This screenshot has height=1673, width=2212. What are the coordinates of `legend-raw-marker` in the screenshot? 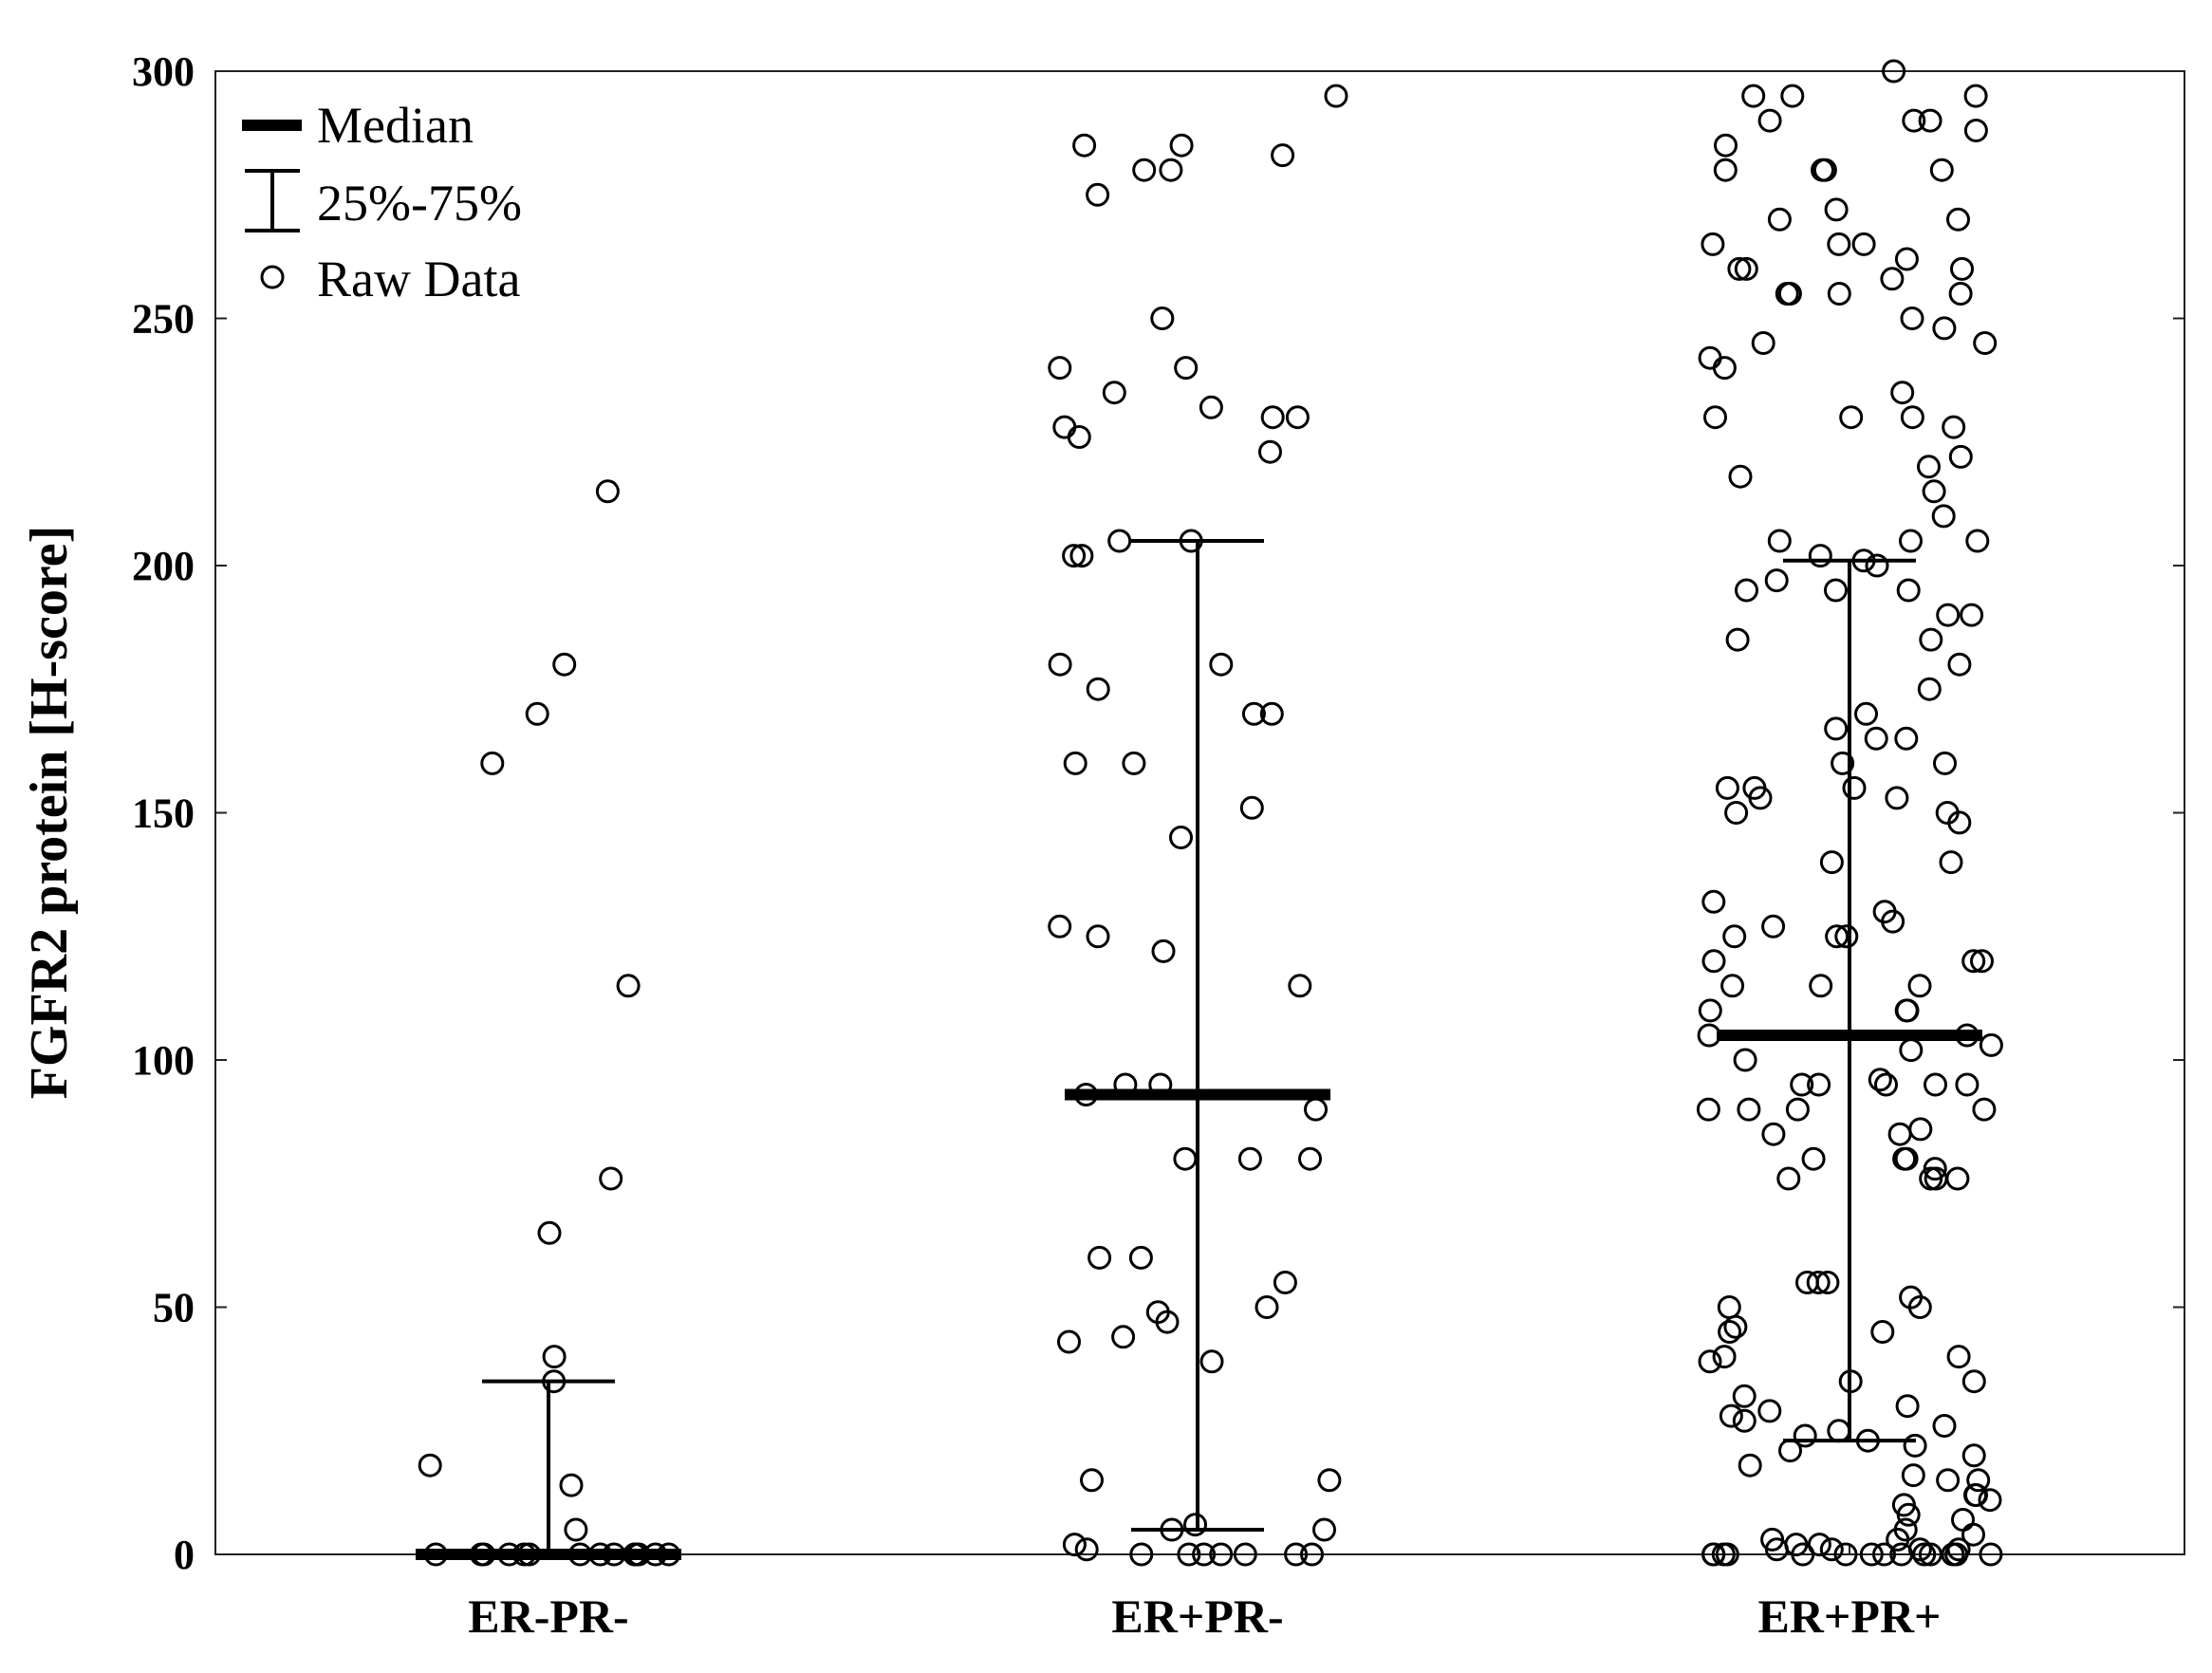 It's located at (272, 277).